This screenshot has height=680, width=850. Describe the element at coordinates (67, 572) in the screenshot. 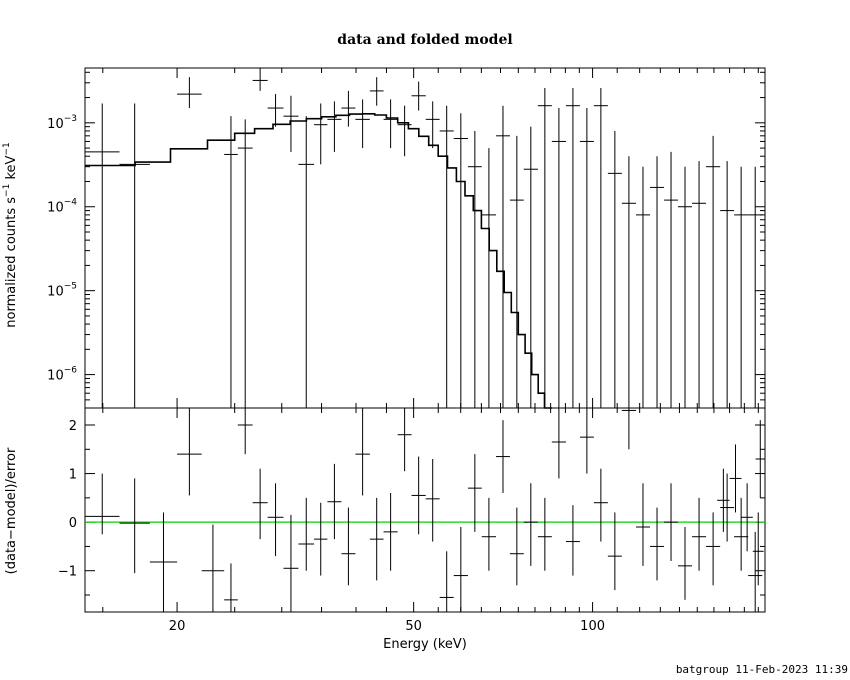

I see `y-tick-label: −1` at that location.